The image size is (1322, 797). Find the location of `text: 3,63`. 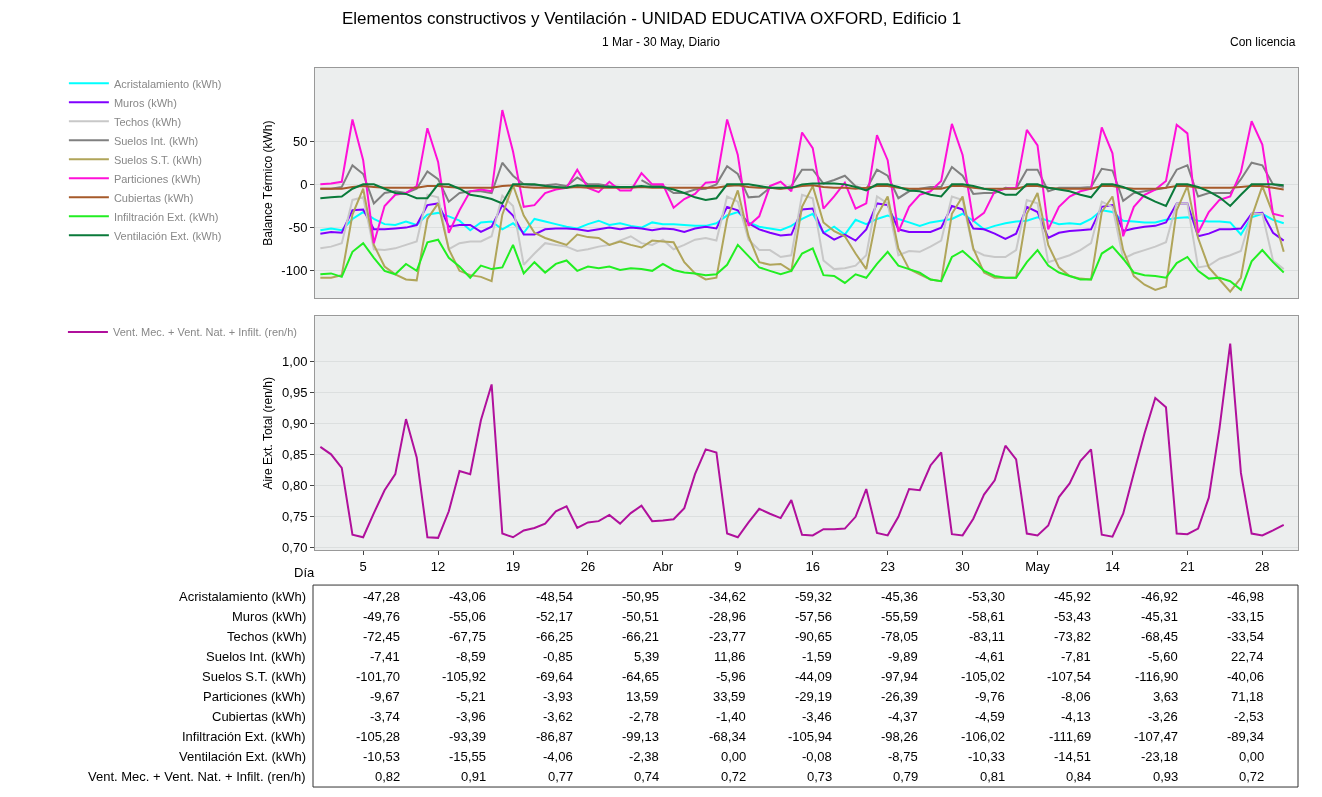

text: 3,63 is located at coordinates (1166, 696).